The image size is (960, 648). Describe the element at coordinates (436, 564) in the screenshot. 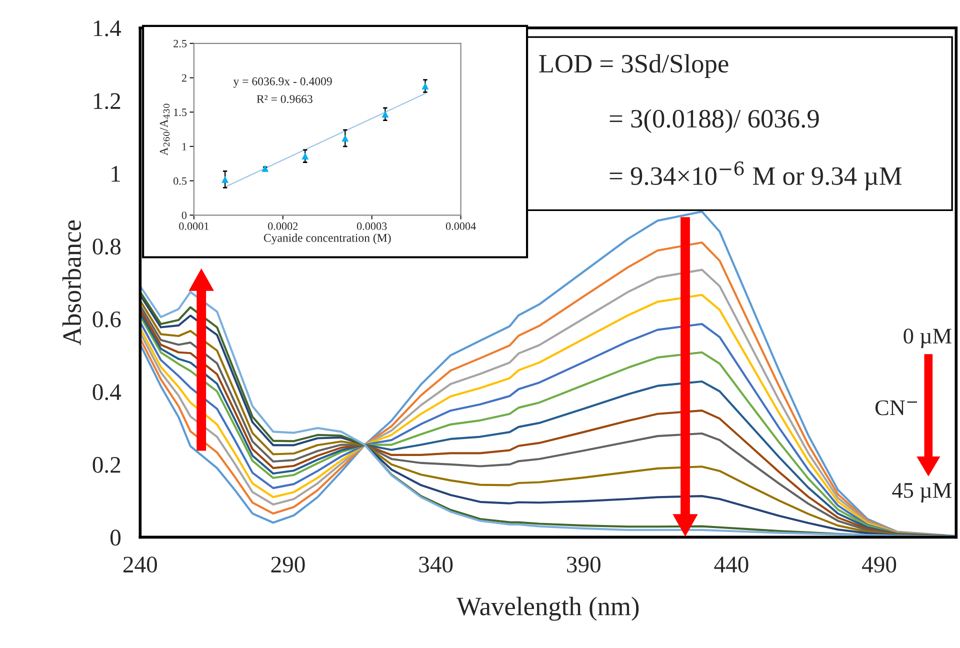

I see `x-tick-label: 340` at that location.